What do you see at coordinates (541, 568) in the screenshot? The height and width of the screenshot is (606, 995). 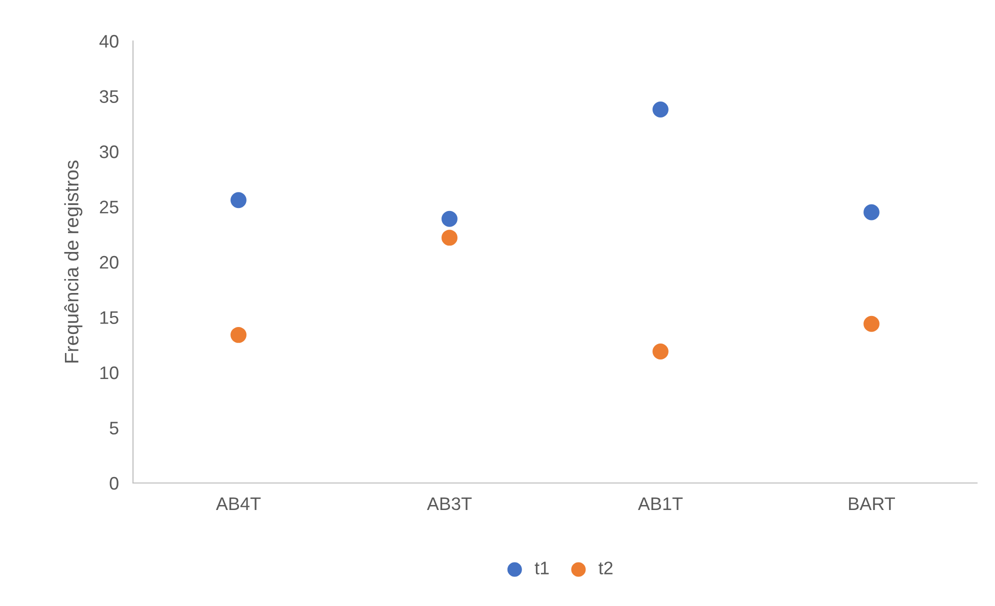 I see `legend-label: t1` at bounding box center [541, 568].